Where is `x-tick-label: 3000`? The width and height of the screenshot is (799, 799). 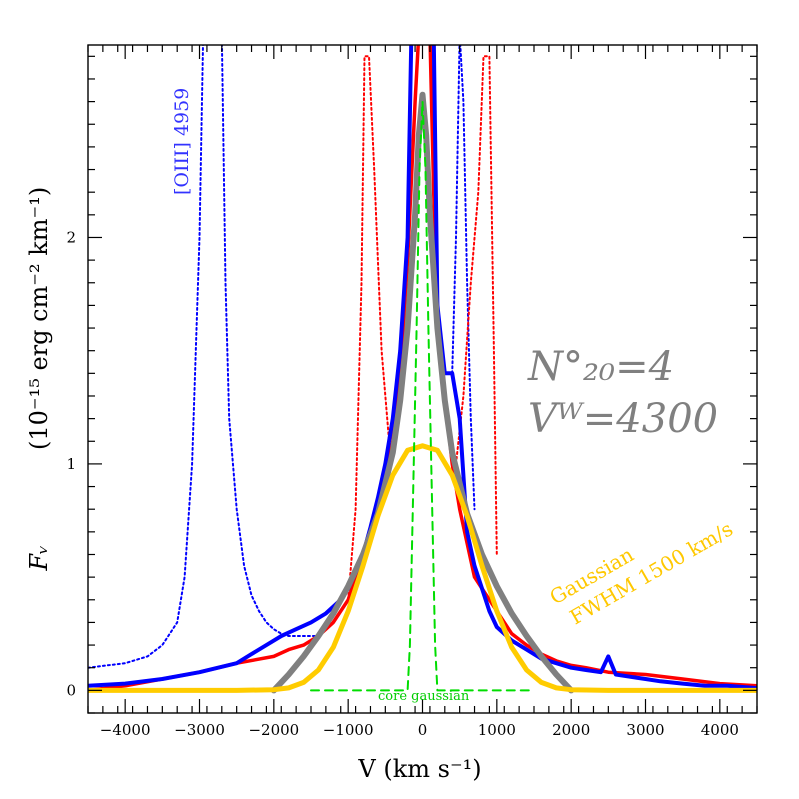 x-tick-label: 3000 is located at coordinates (645, 730).